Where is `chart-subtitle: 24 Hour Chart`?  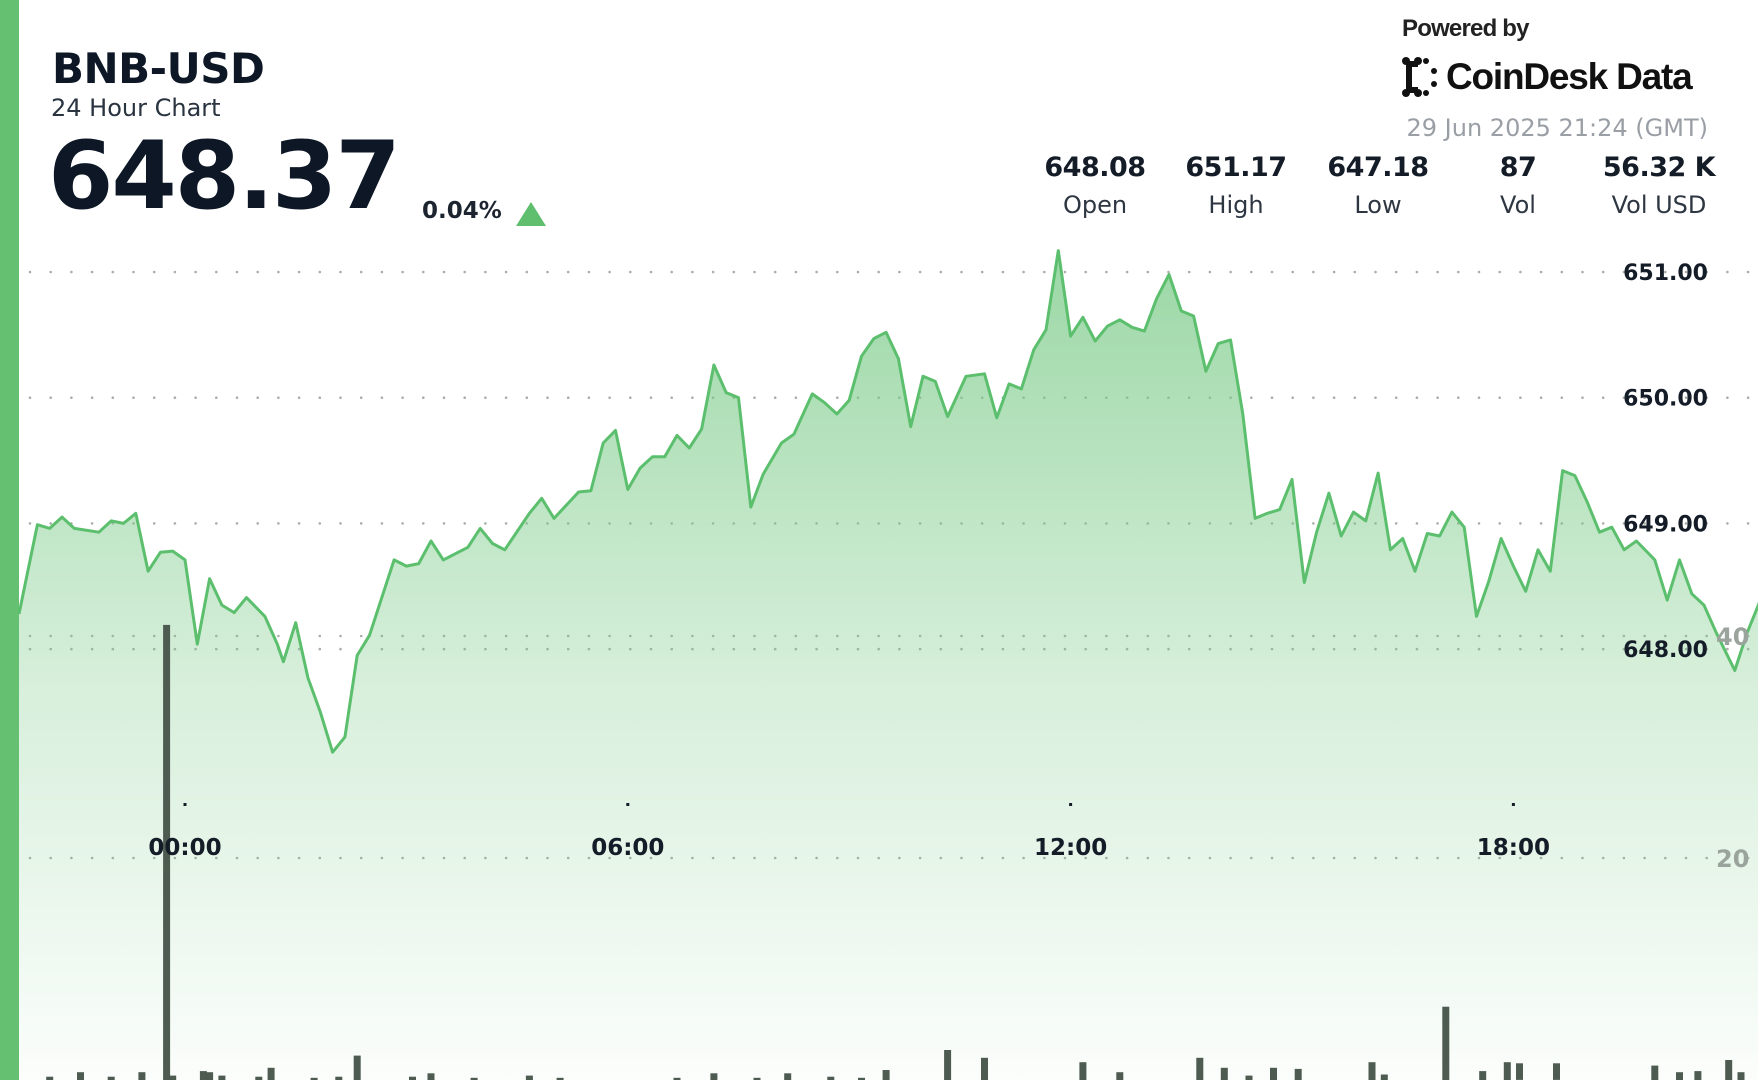 chart-subtitle: 24 Hour Chart is located at coordinates (136, 108).